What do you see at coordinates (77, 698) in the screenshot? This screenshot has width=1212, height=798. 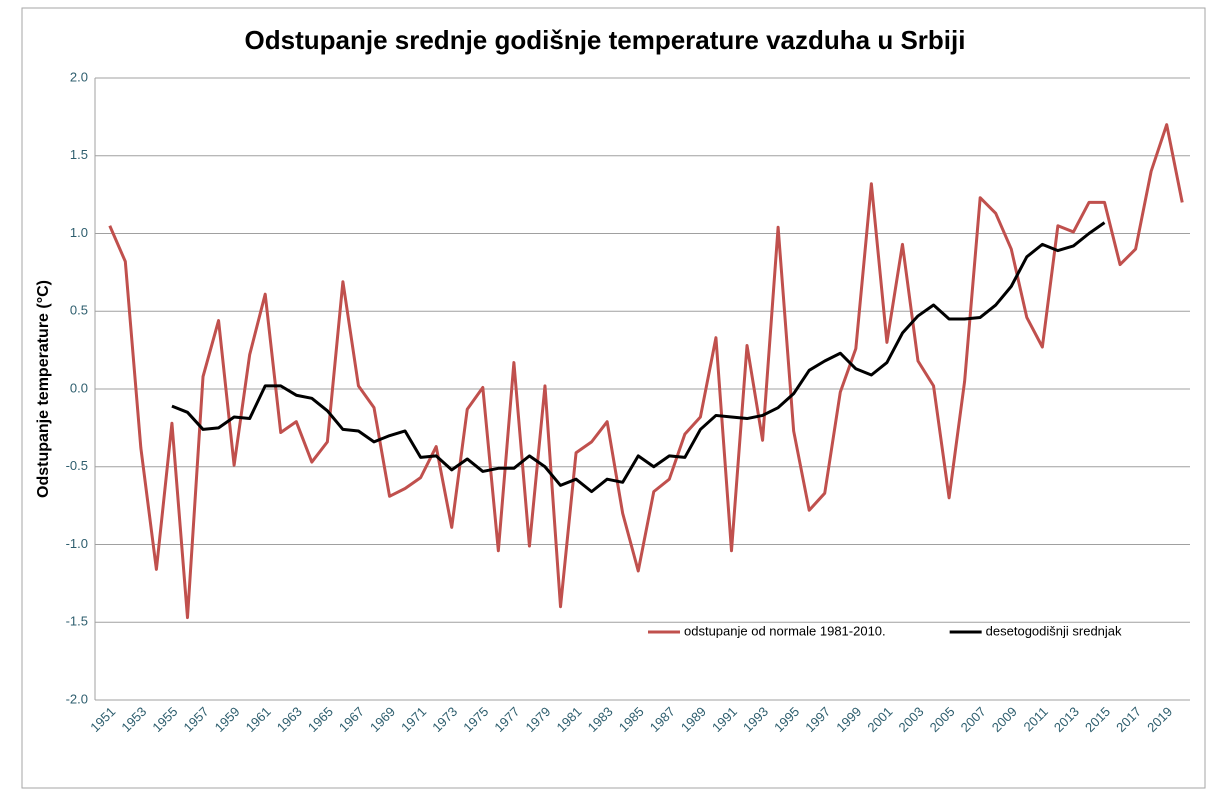 I see `y-tick-label: -2.0` at bounding box center [77, 698].